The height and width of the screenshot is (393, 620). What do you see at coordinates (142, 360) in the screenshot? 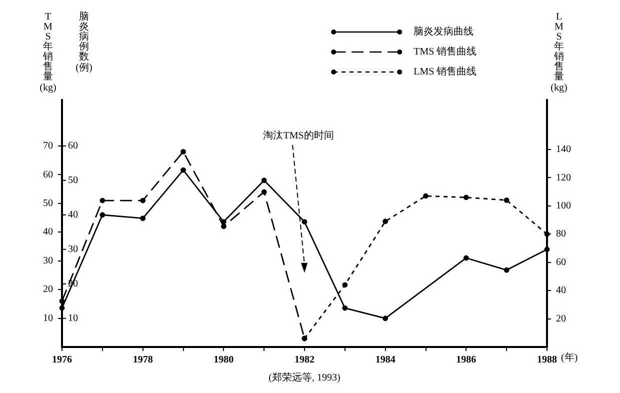
I see `x-tick-label: 1978` at bounding box center [142, 360].